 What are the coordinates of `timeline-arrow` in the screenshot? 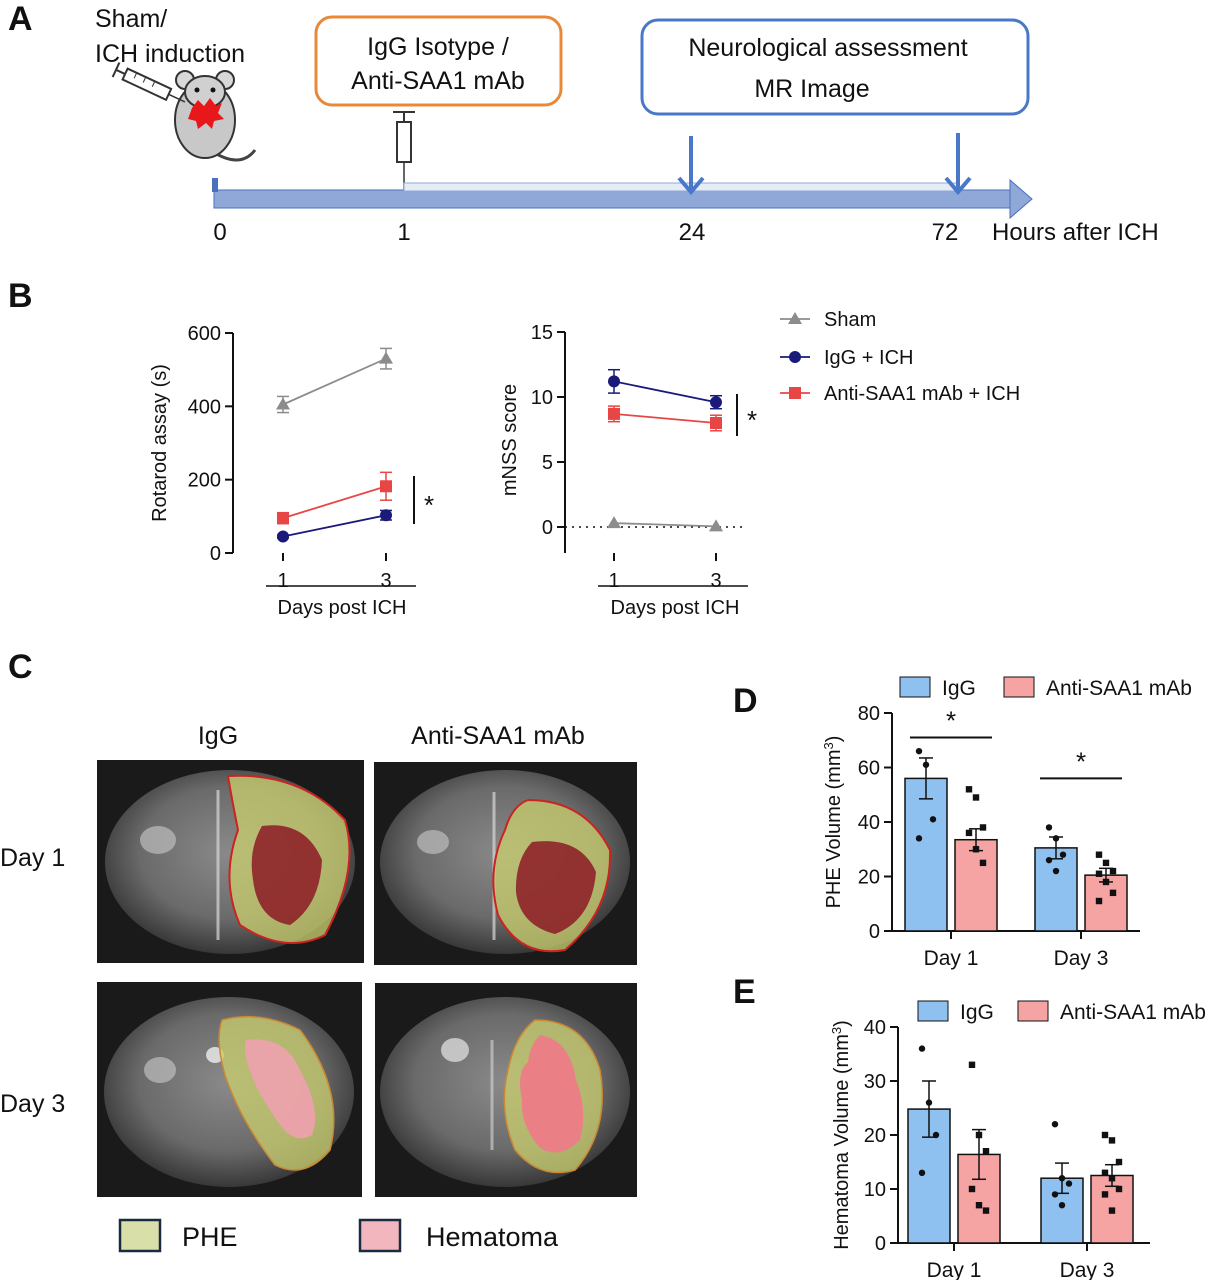 It's located at (622, 199).